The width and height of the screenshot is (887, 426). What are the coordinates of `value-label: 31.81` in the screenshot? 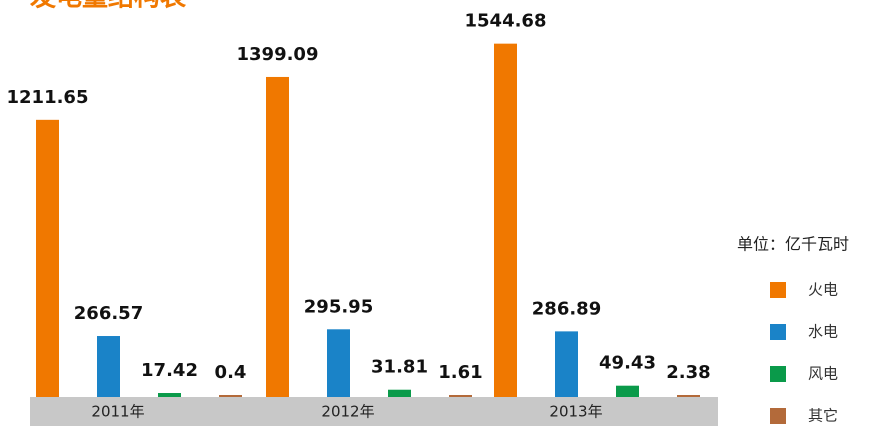 It's located at (399, 367).